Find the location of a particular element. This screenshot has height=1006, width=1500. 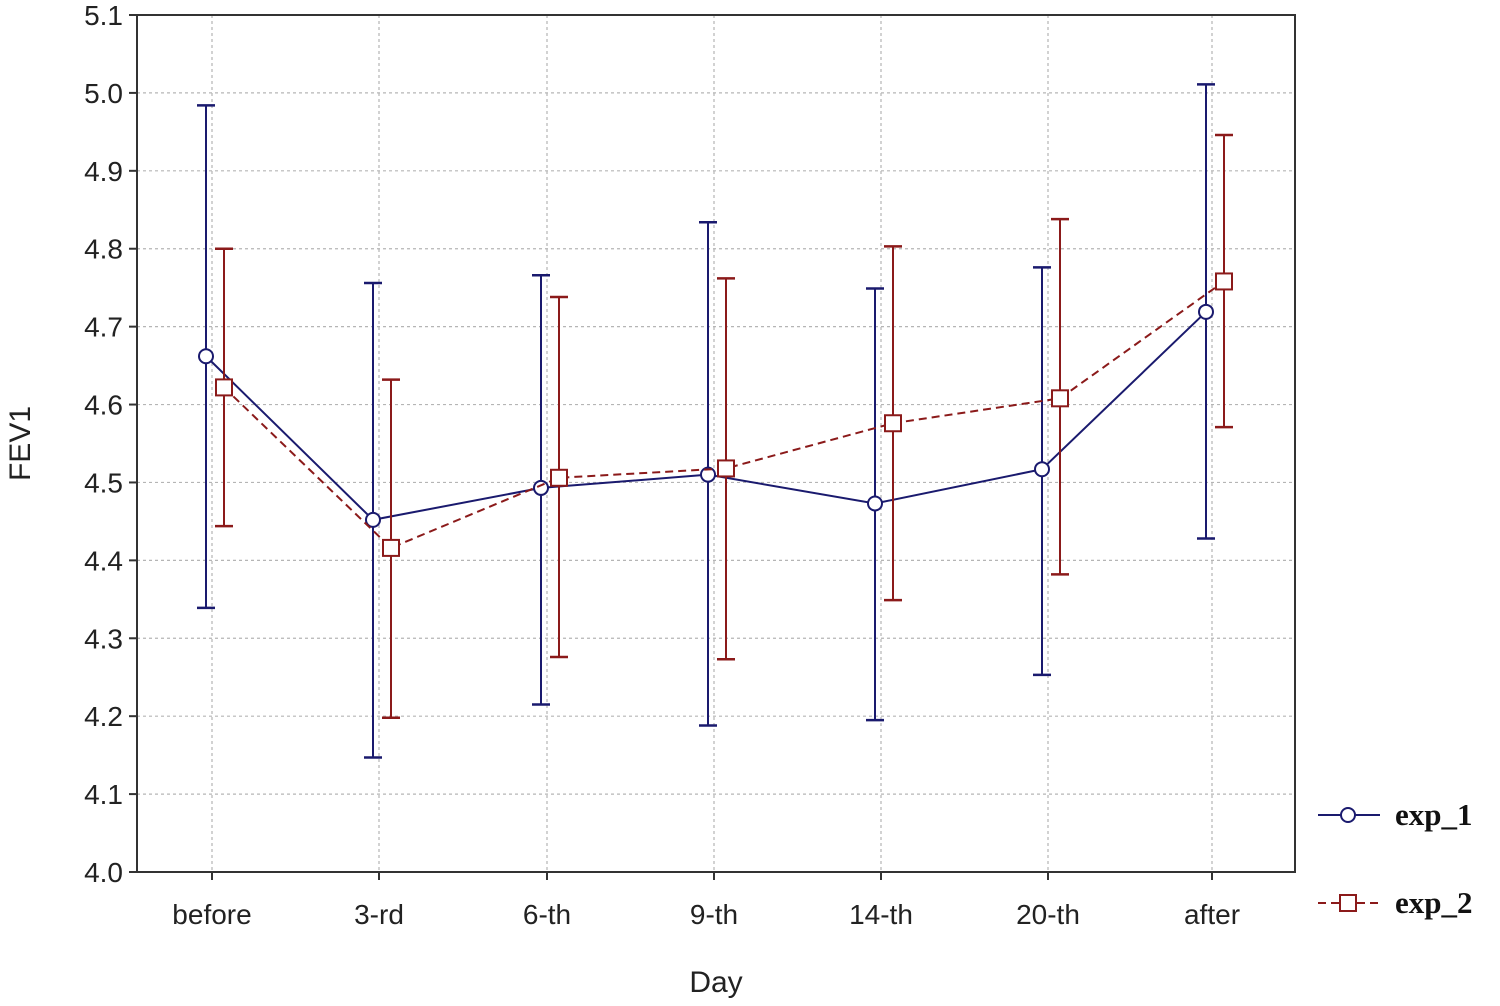

y-tick-label: 4.8 is located at coordinates (103, 249).